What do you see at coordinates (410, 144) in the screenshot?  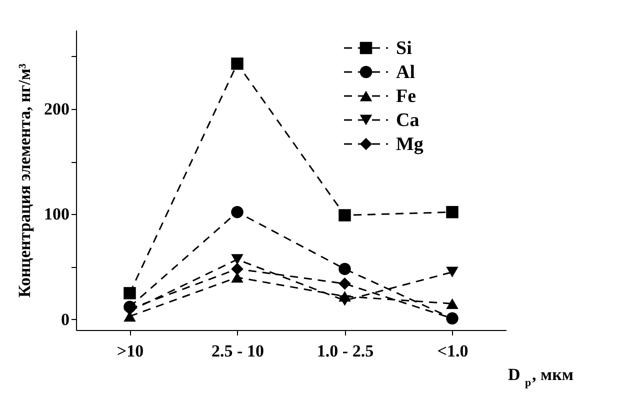 I see `legend-label: Mg` at bounding box center [410, 144].